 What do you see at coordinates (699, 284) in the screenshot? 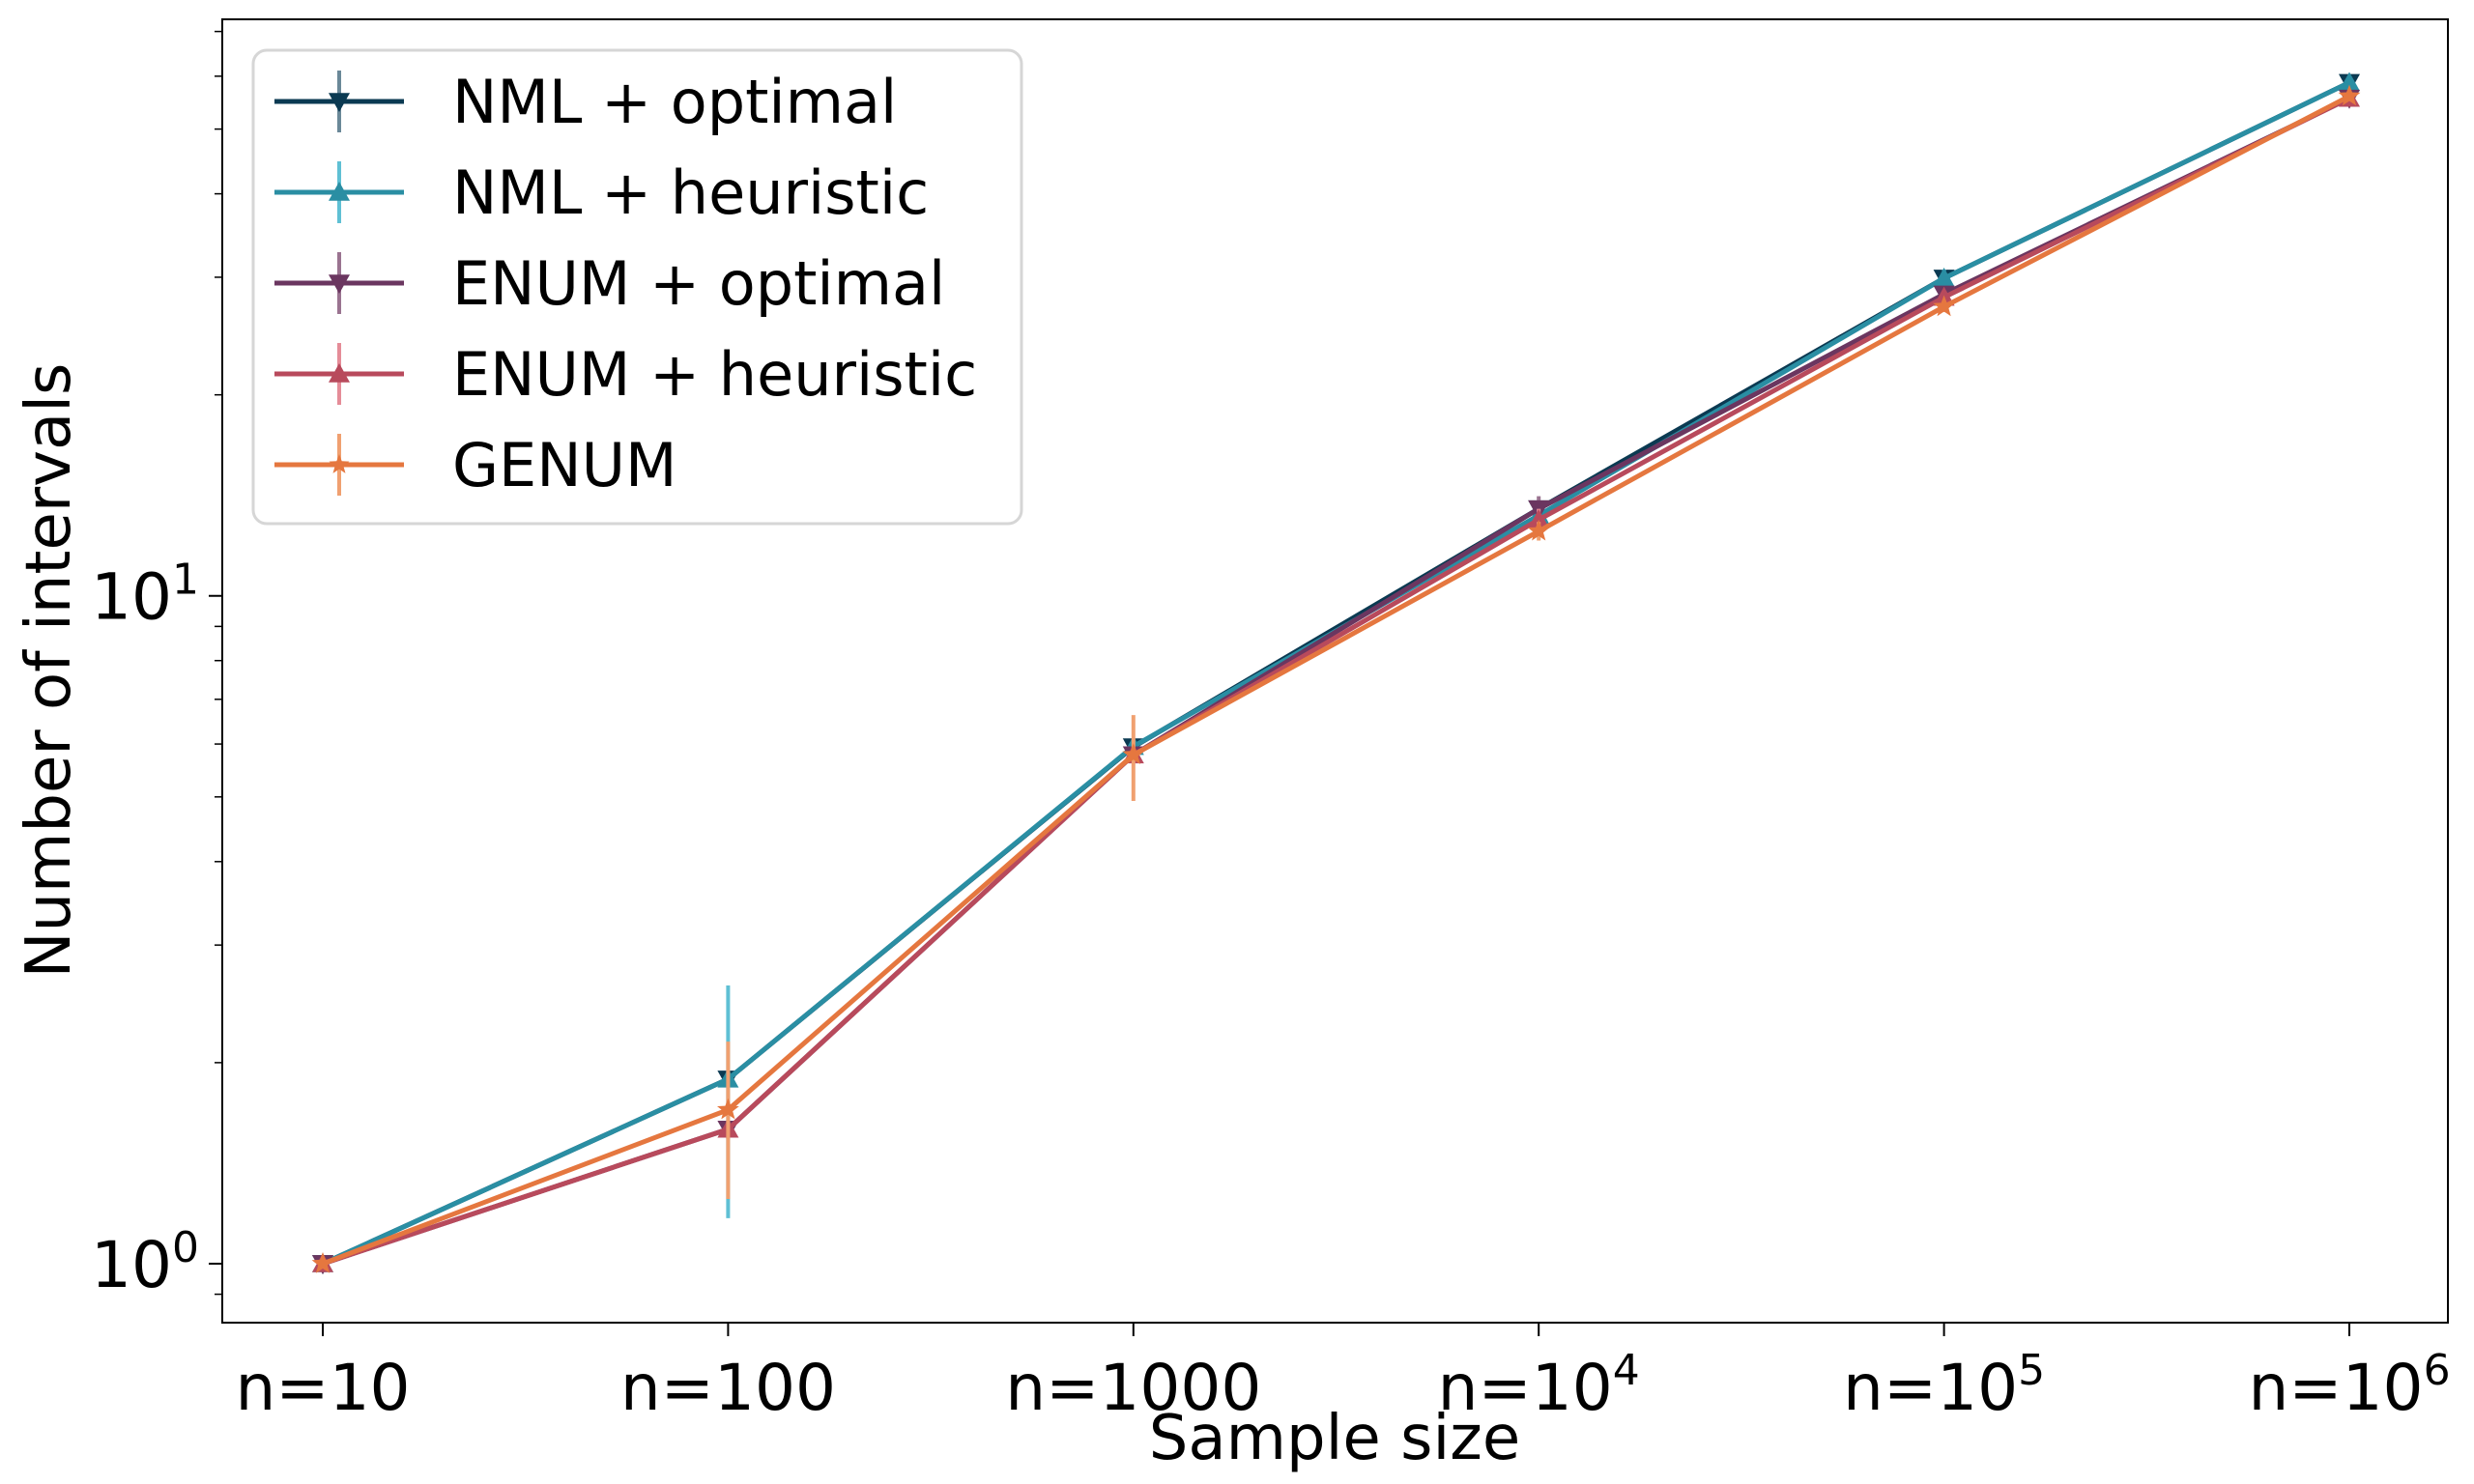
I see `legend-label: ENUM + optimal` at bounding box center [699, 284].